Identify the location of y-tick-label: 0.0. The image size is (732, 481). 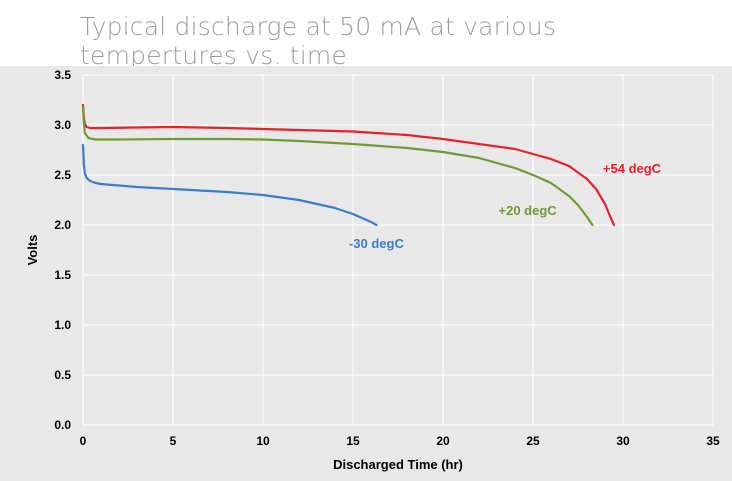
(62, 425).